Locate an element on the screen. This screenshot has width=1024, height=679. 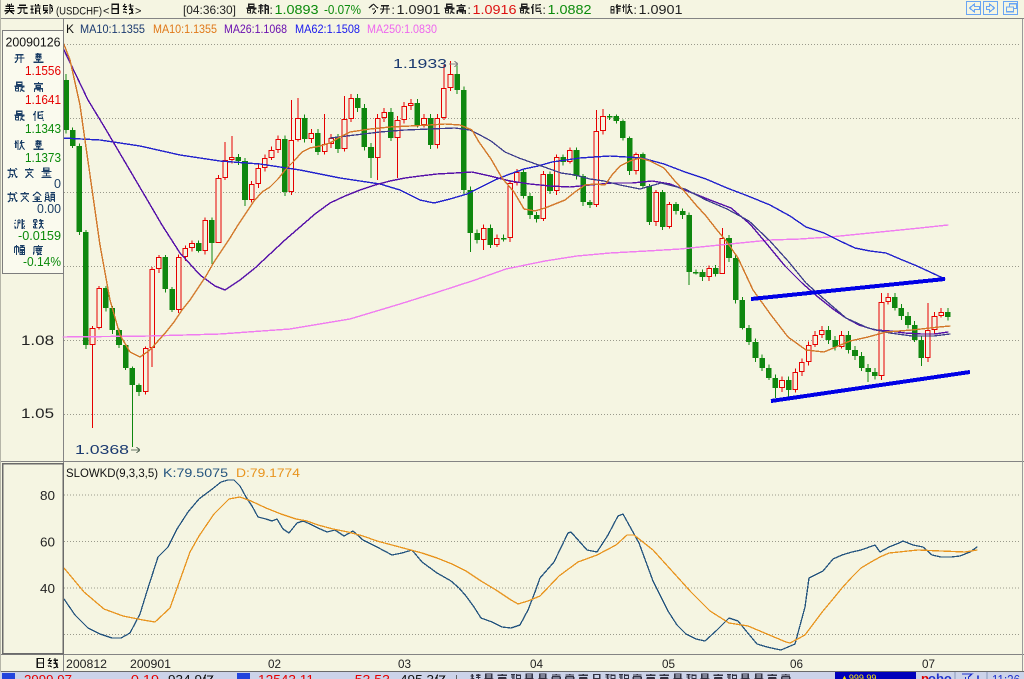
svg-text: 1.1641 is located at coordinates (43, 100).